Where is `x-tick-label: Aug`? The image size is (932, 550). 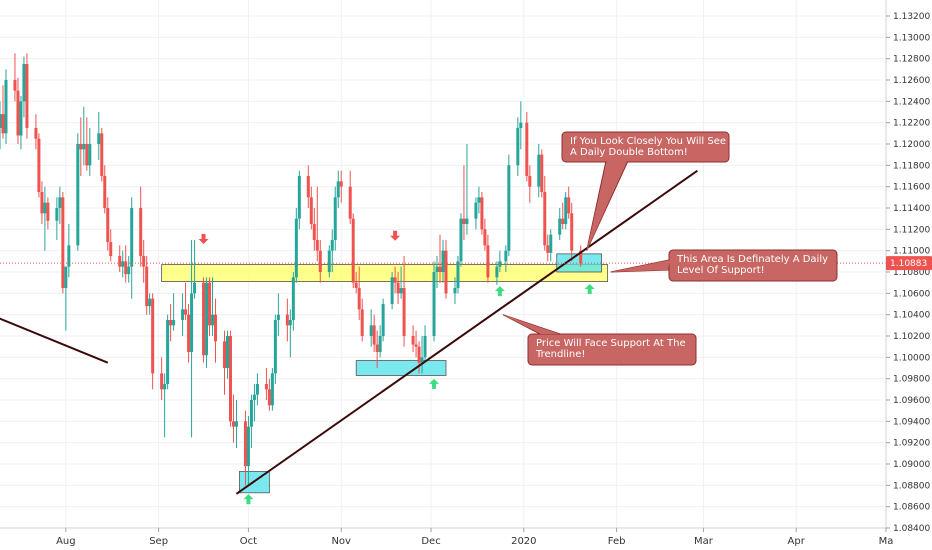
x-tick-label: Aug is located at coordinates (66, 541).